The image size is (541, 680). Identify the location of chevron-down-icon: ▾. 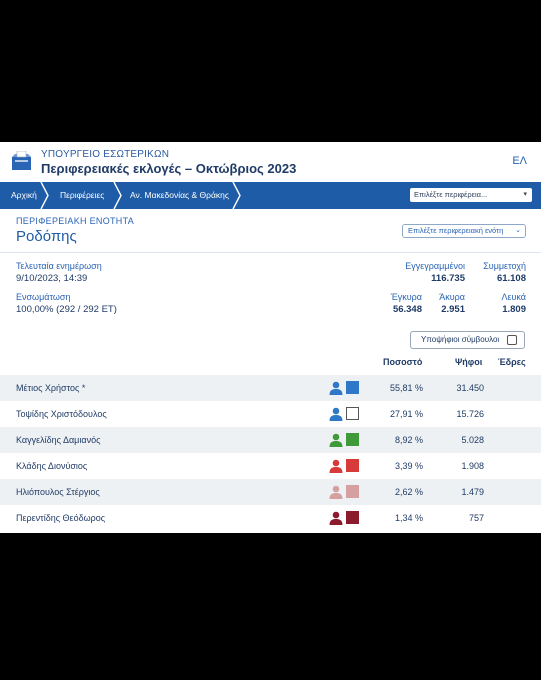
(525, 194).